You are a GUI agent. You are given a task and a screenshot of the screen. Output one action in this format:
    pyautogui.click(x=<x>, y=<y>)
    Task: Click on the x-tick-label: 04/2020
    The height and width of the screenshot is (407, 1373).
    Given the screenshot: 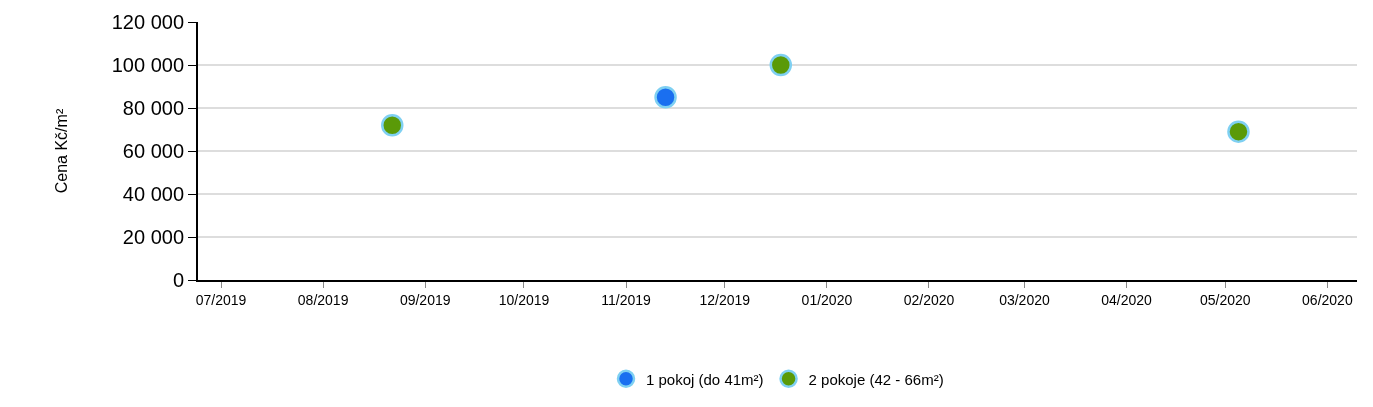 What is the action you would take?
    pyautogui.click(x=1127, y=299)
    